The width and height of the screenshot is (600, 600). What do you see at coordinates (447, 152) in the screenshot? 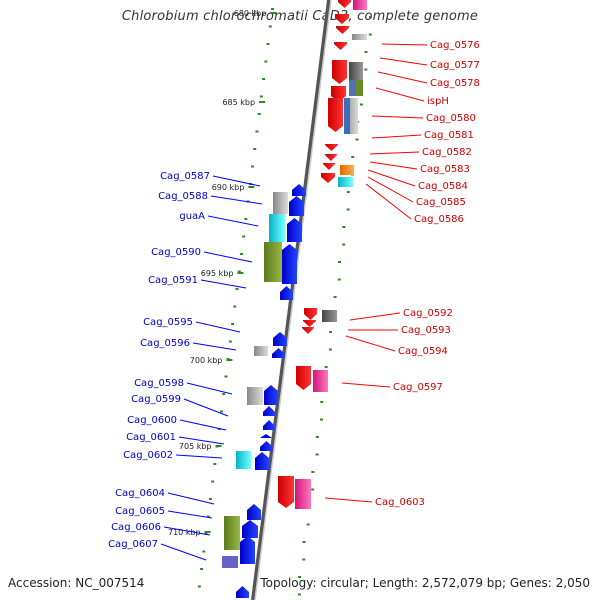
I see `gene-label: Cag_0582` at bounding box center [447, 152].